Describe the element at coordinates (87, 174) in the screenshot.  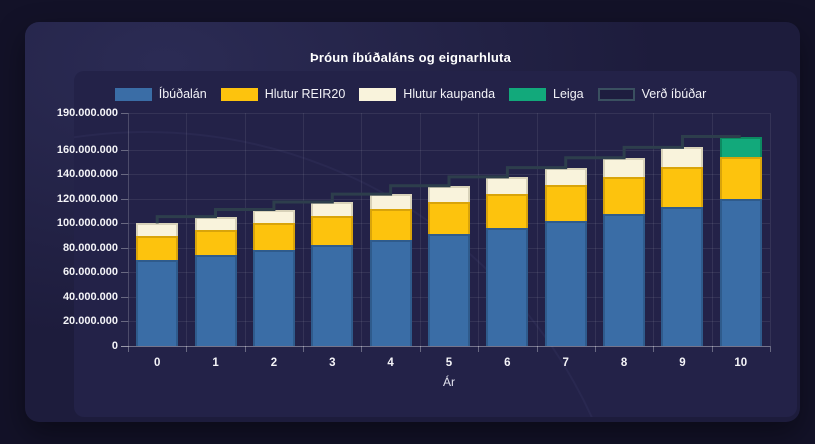
I see `y-axis-label: 140.000.000` at that location.